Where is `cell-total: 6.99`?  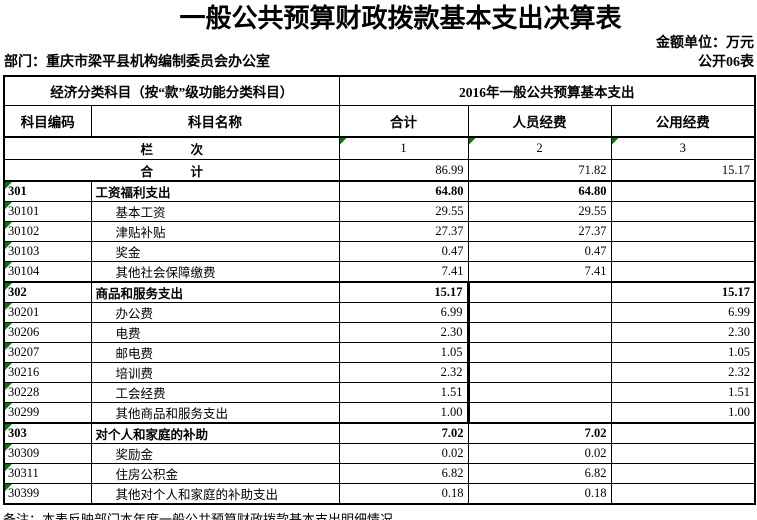
cell-total: 6.99 is located at coordinates (403, 312).